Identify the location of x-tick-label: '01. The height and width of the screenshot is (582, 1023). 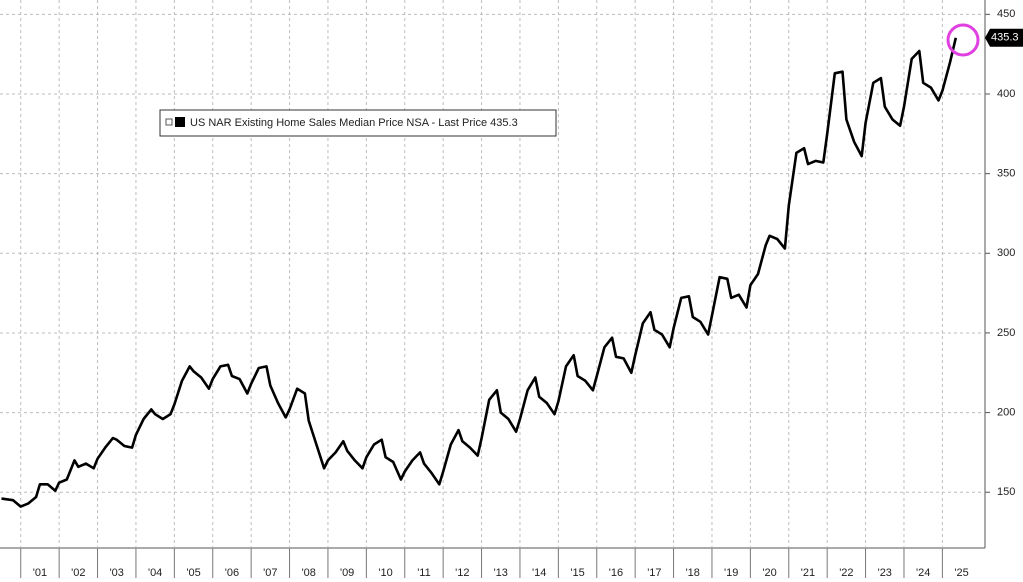
(40, 573).